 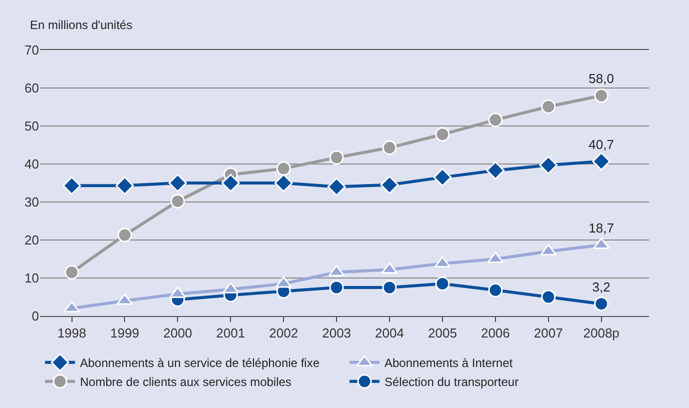 What do you see at coordinates (71, 333) in the screenshot?
I see `x-tick-label: 1998` at bounding box center [71, 333].